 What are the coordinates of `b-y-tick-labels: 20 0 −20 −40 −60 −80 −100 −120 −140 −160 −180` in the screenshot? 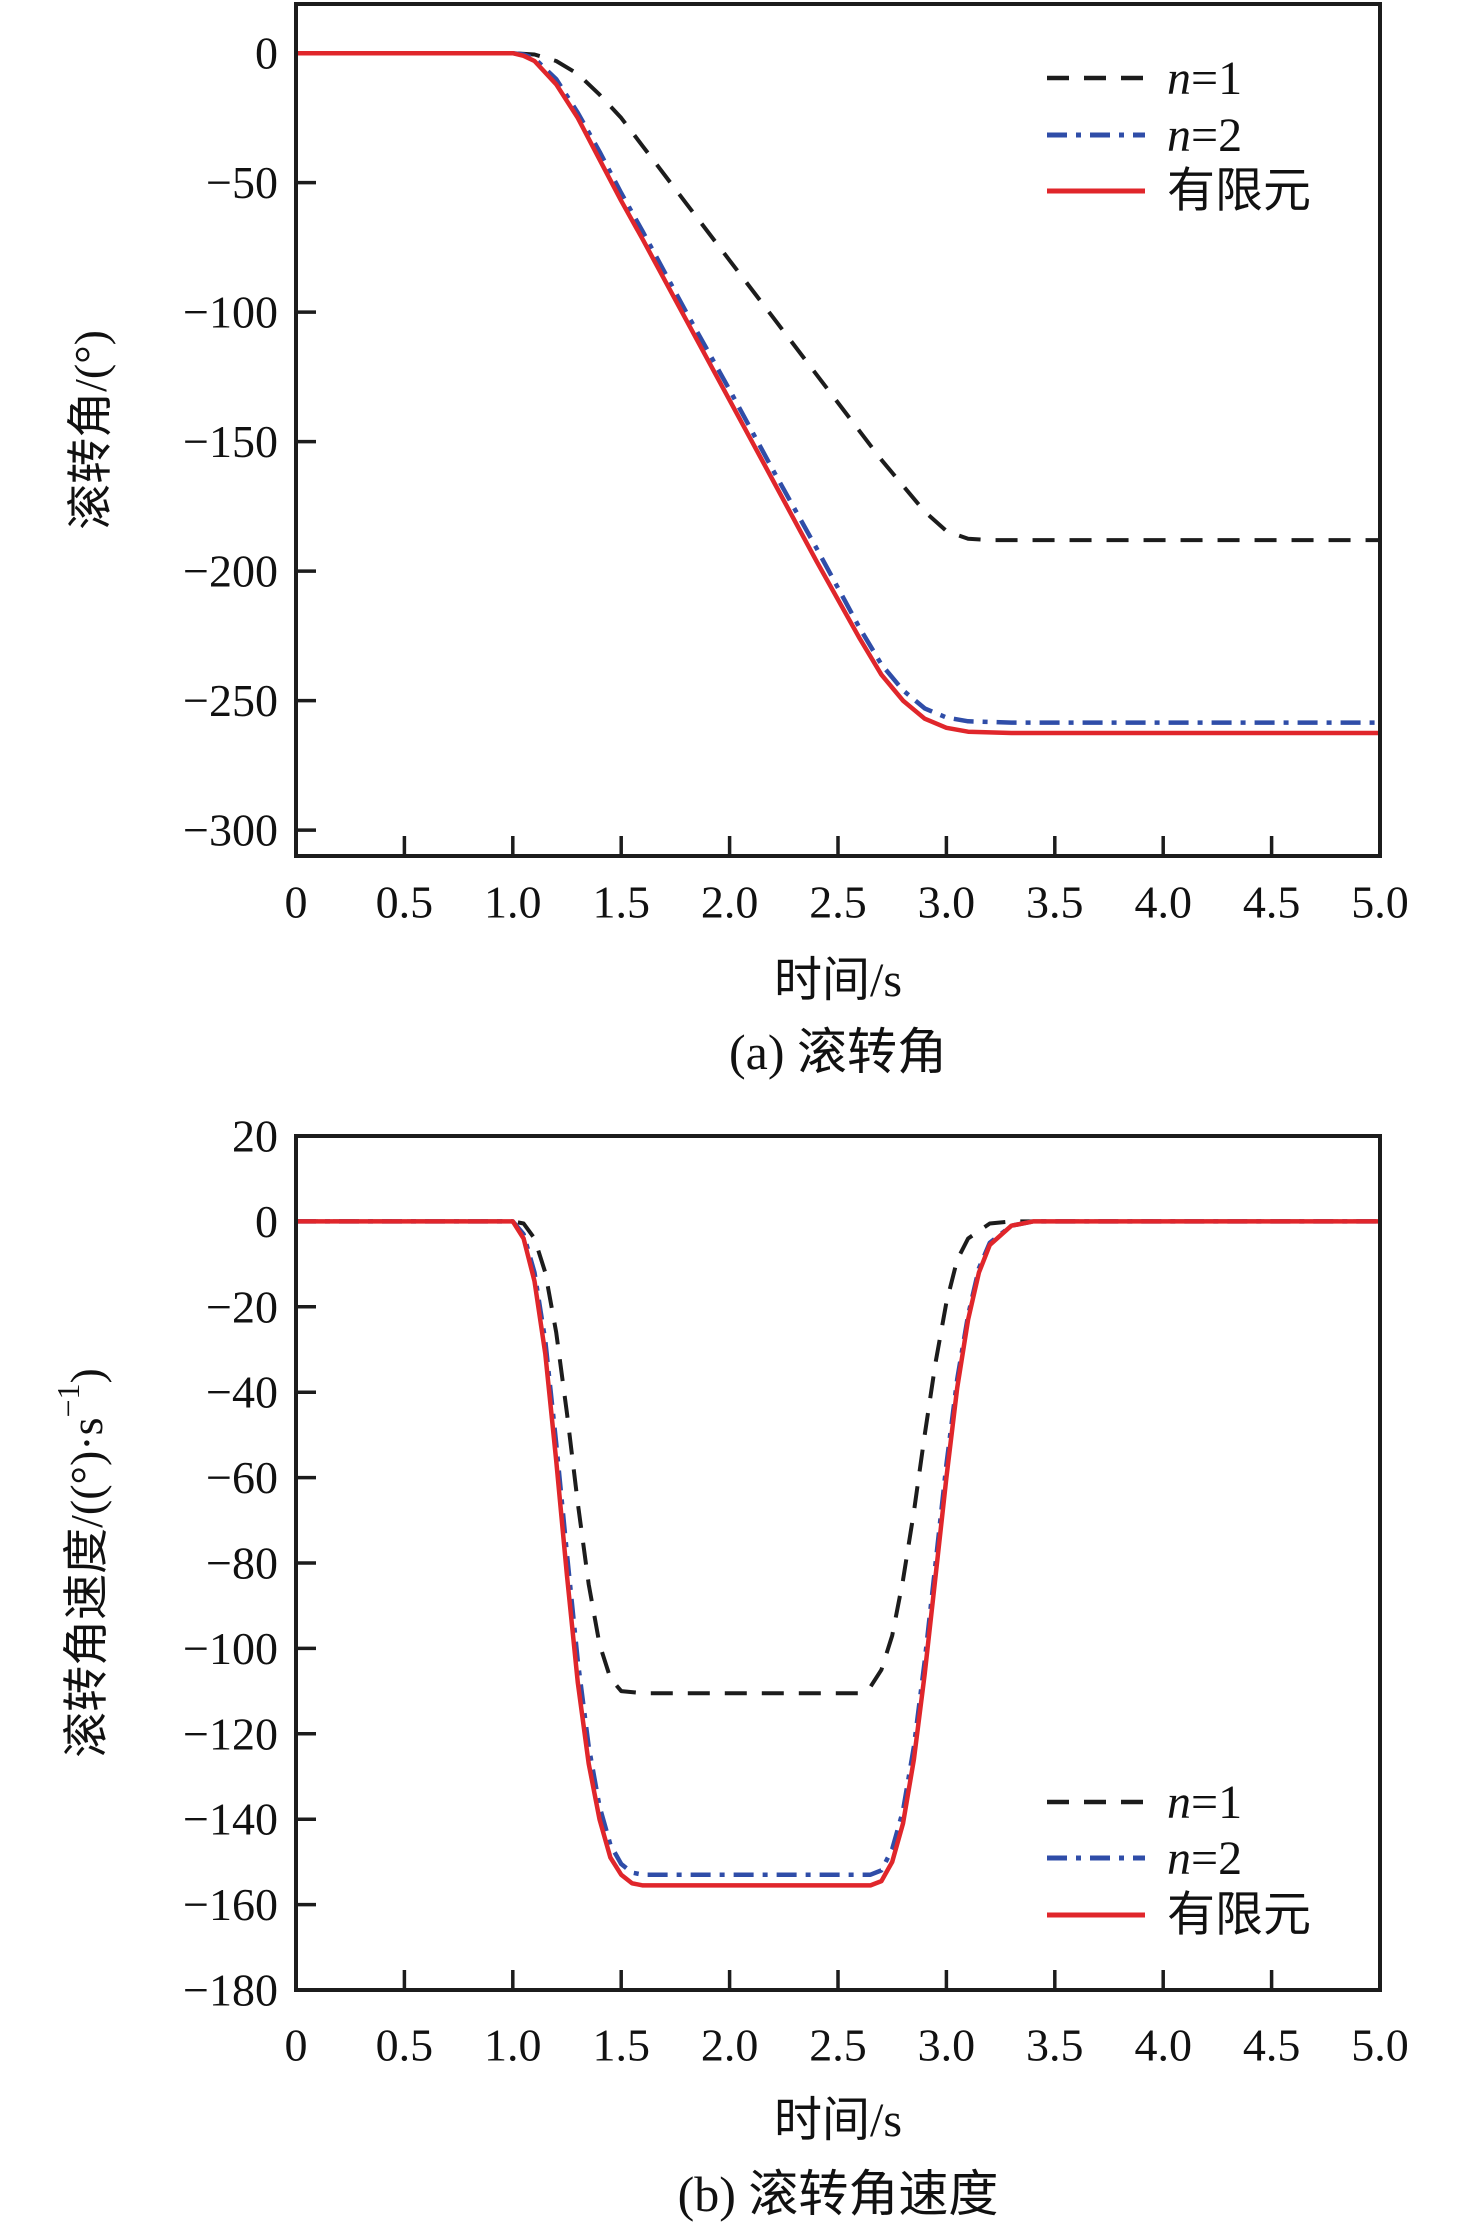 It's located at (230, 1563).